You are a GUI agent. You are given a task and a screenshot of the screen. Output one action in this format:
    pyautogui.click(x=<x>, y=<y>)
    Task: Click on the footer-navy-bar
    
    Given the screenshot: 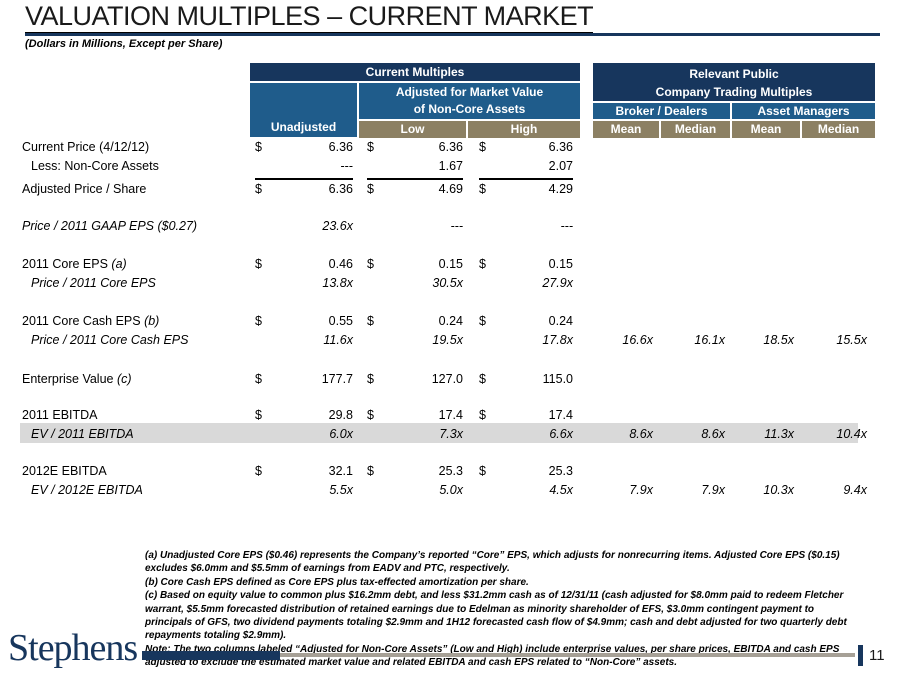 What is the action you would take?
    pyautogui.click(x=211, y=655)
    